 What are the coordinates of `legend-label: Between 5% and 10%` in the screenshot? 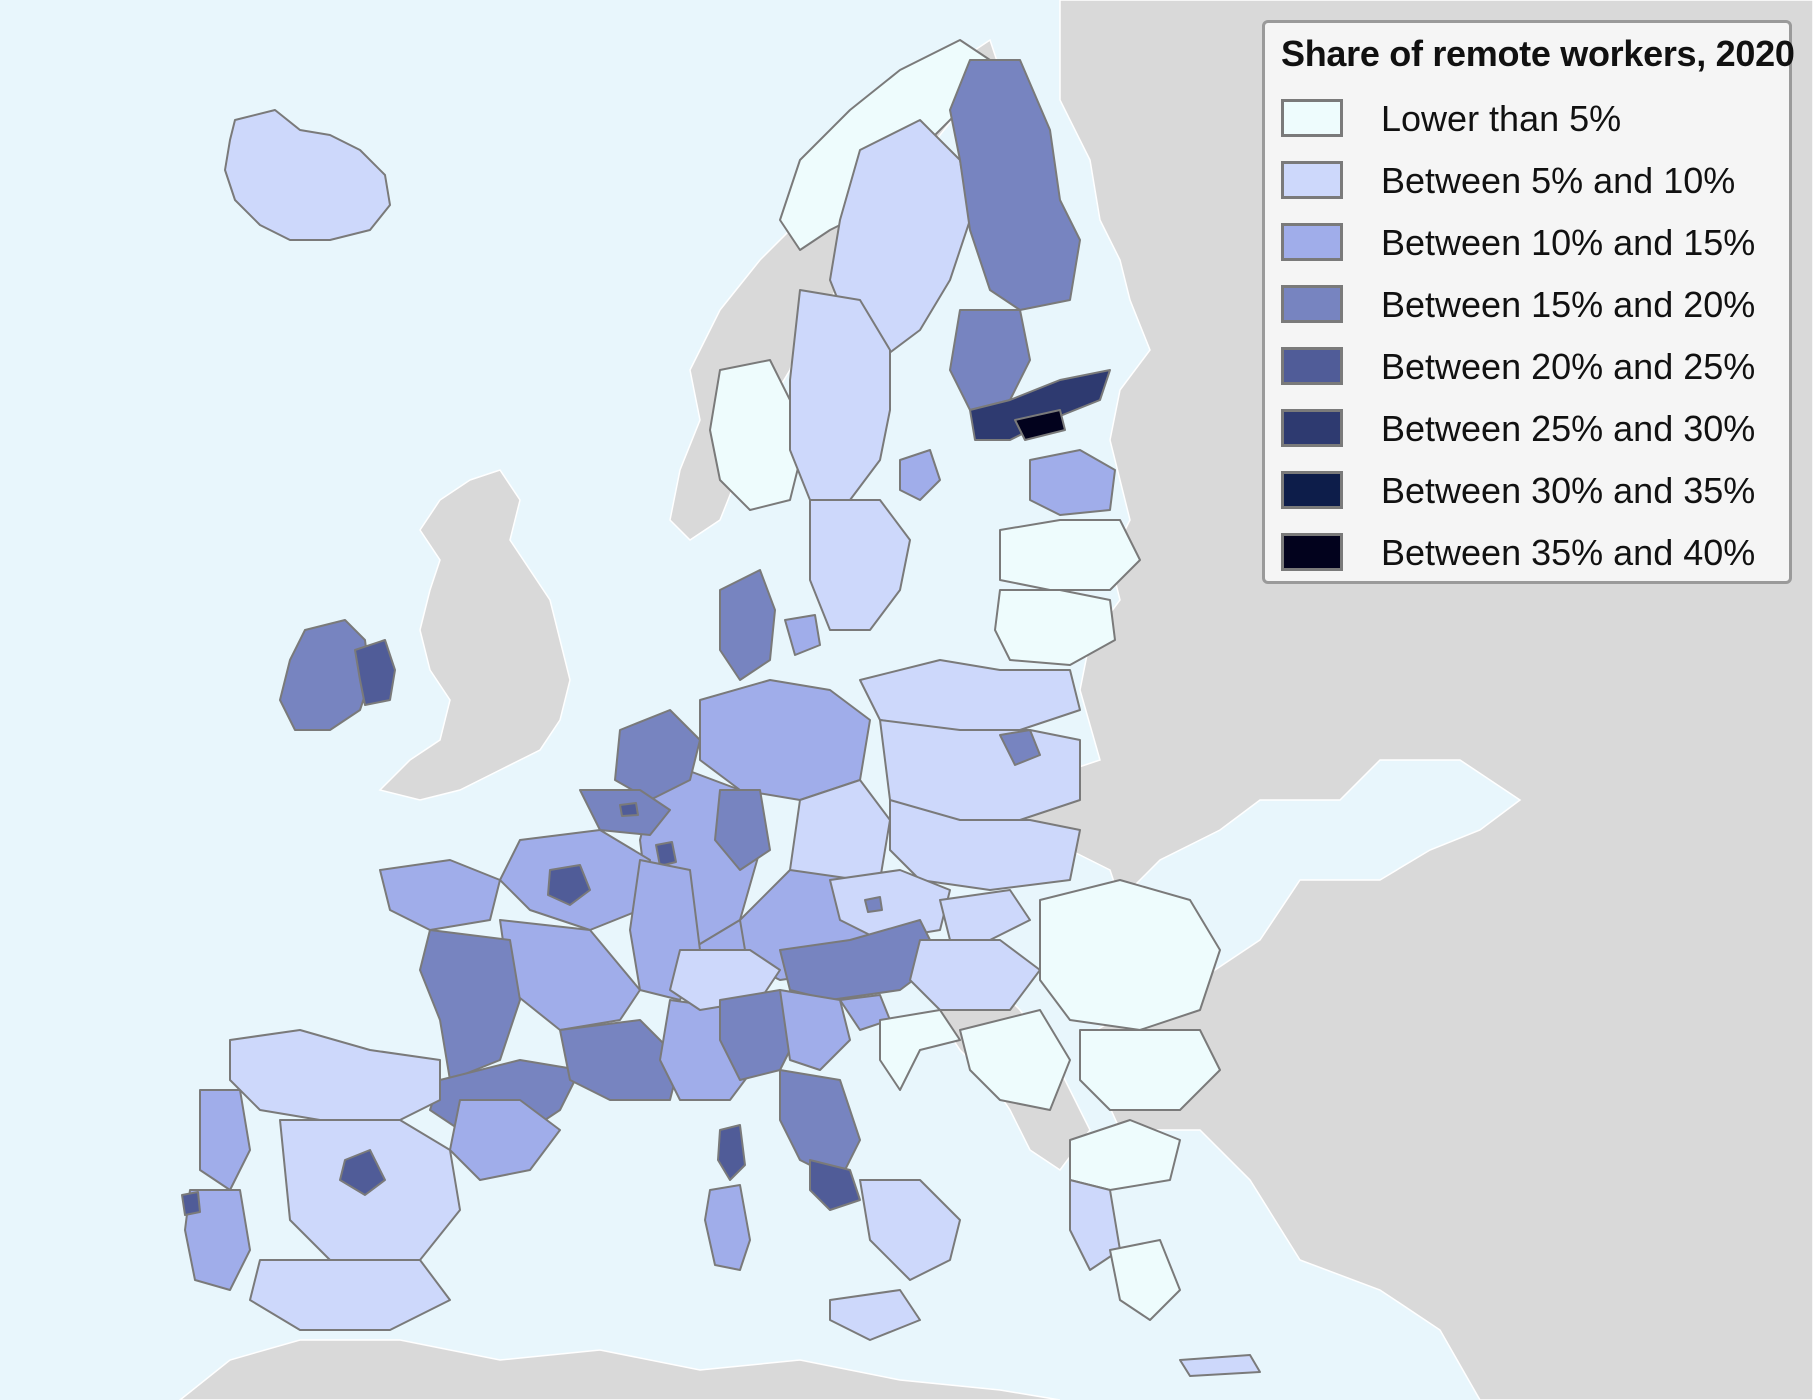 It's located at (1558, 180).